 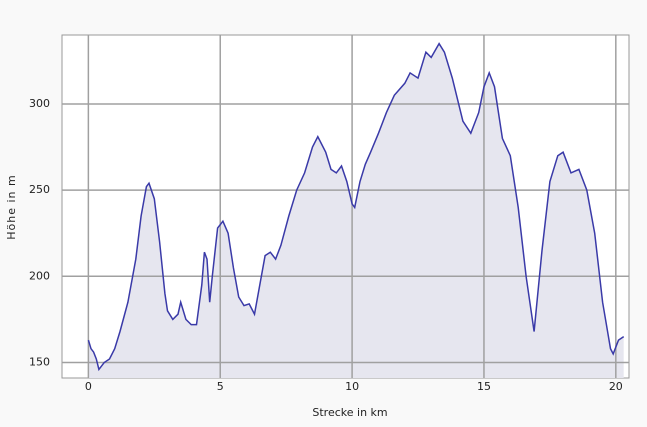 I want to click on x-tick-label: 15, so click(x=484, y=386).